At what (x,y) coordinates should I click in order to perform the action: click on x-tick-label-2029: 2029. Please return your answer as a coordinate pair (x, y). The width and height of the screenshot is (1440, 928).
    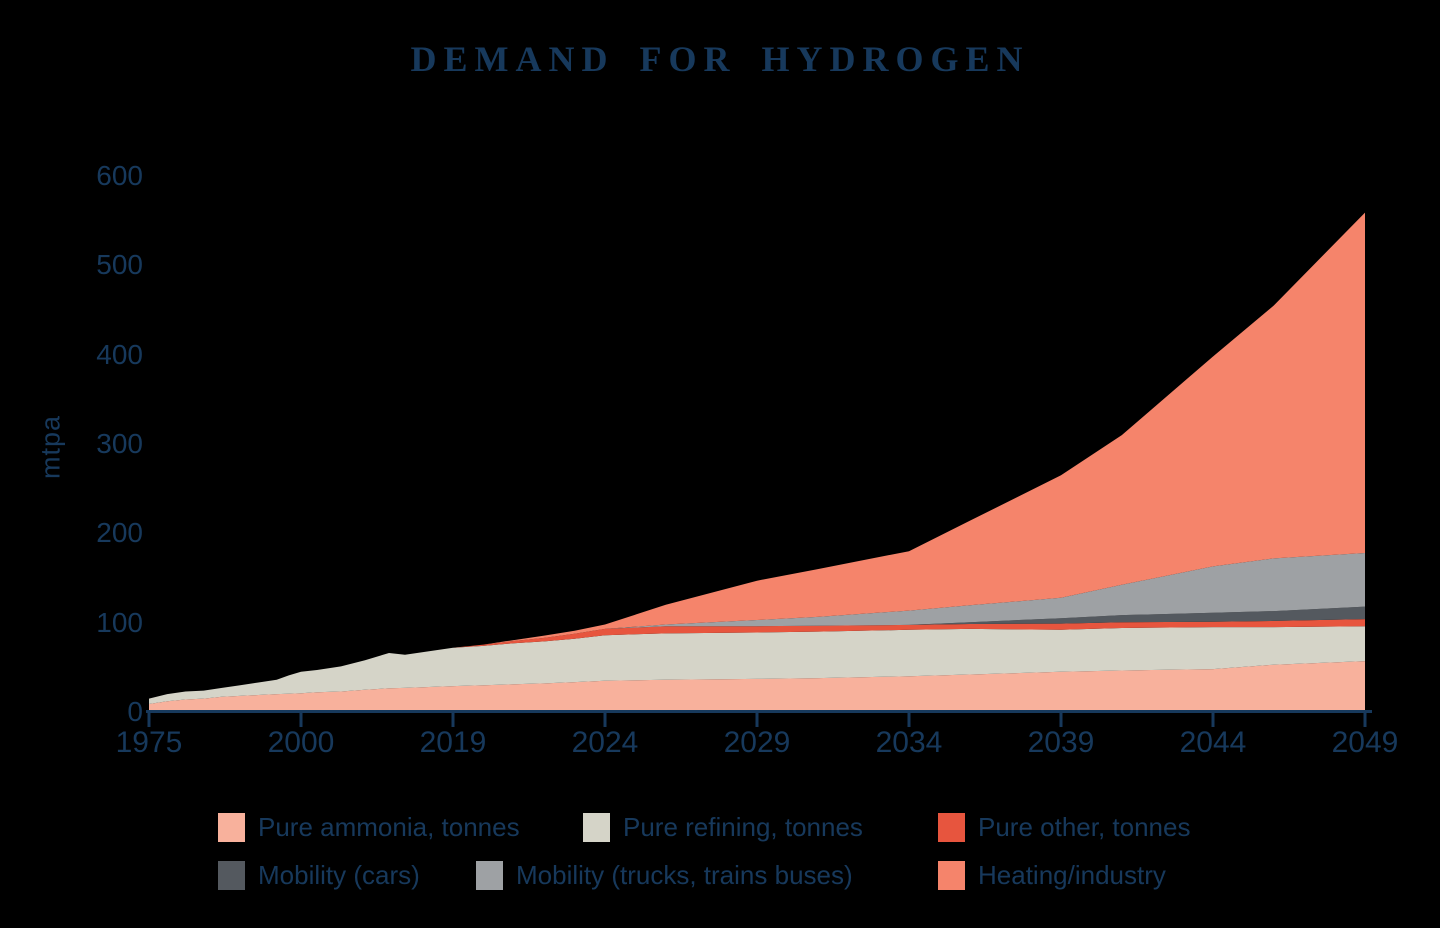
    Looking at the image, I should click on (757, 742).